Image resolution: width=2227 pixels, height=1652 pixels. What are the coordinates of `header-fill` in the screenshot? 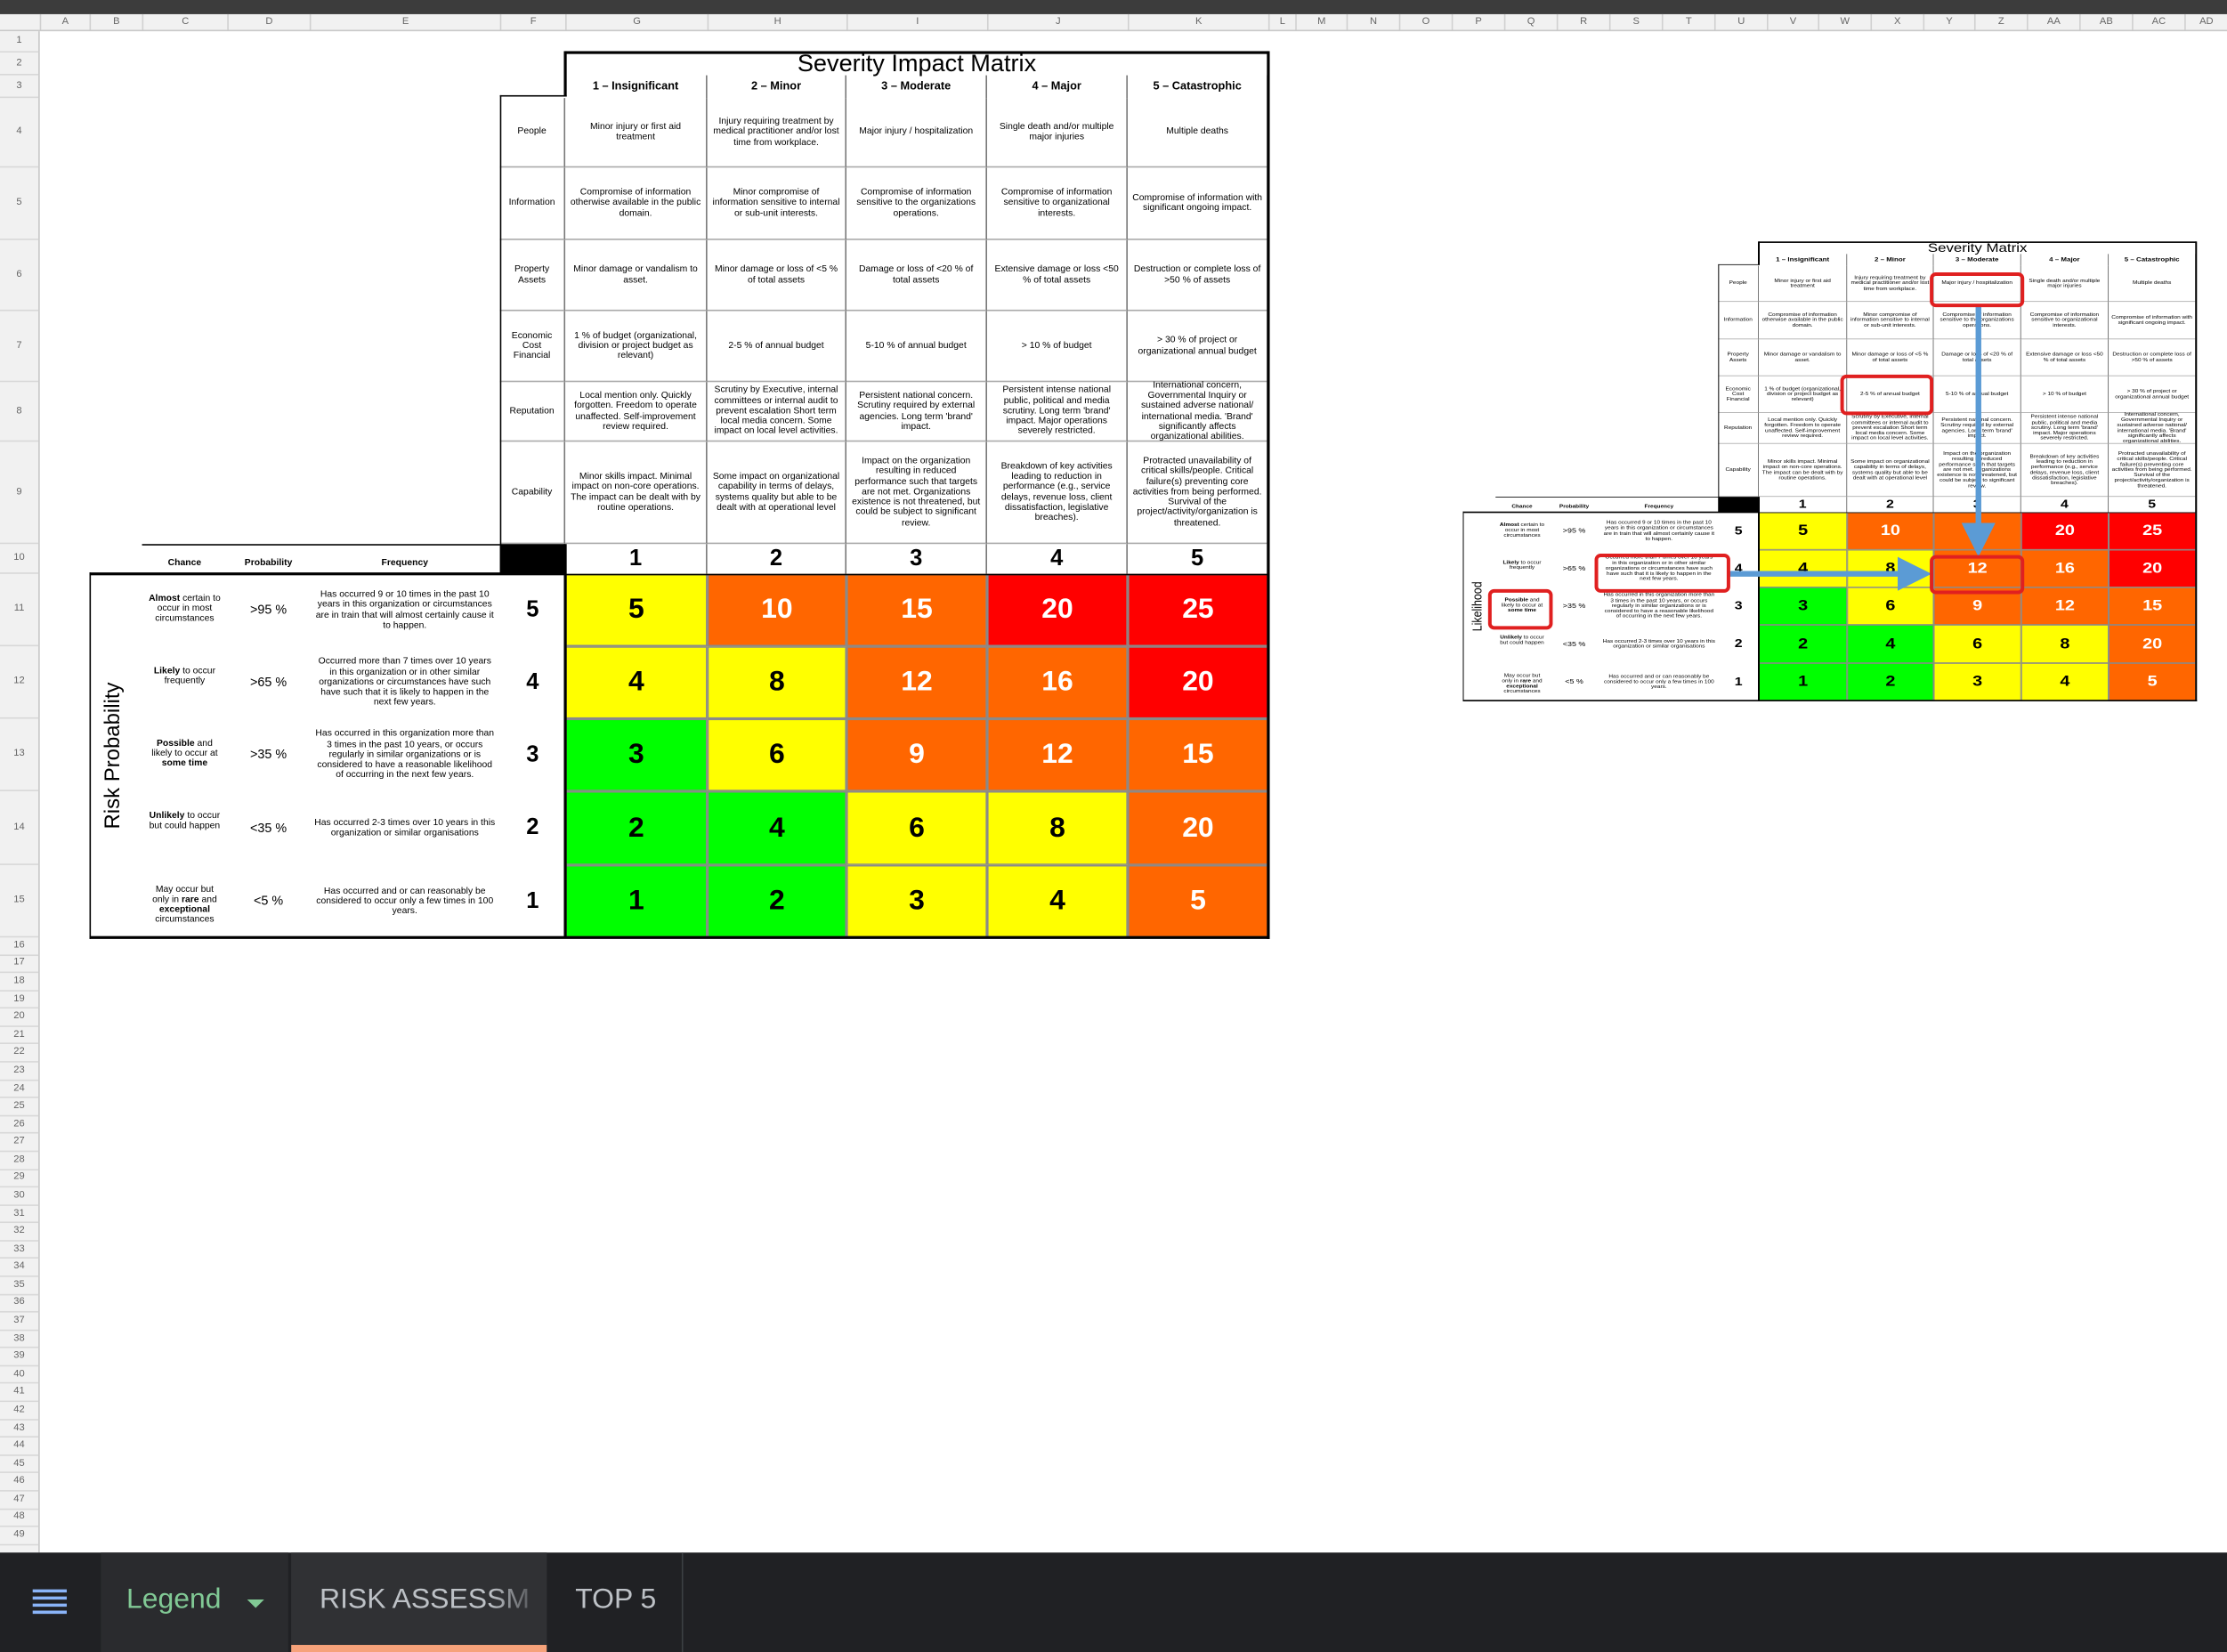 It's located at (1738, 505).